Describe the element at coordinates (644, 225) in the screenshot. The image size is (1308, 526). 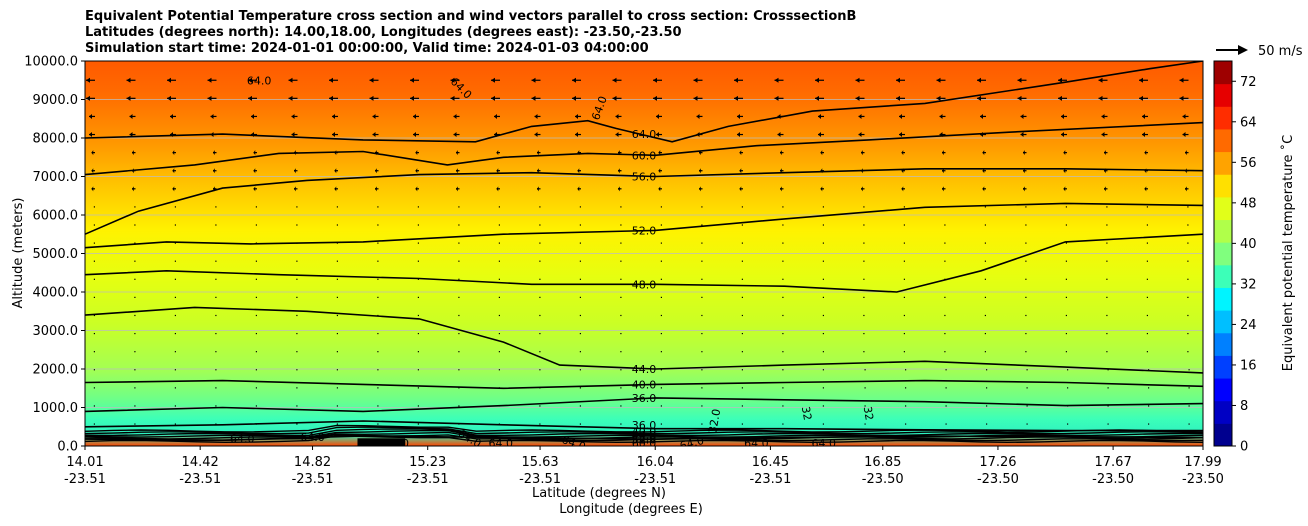
I see `contour-52.0` at that location.